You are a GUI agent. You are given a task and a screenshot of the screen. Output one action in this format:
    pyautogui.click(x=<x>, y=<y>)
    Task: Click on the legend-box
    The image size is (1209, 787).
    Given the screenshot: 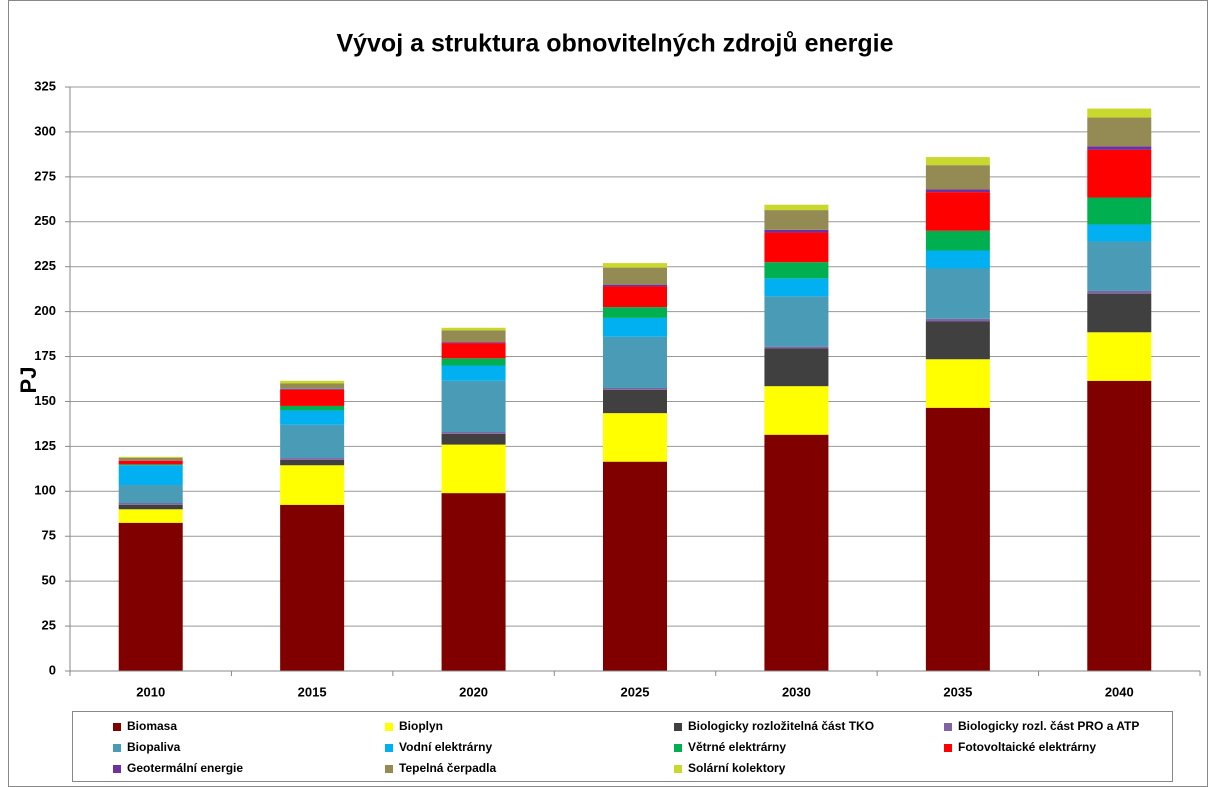 What is the action you would take?
    pyautogui.click(x=622, y=746)
    